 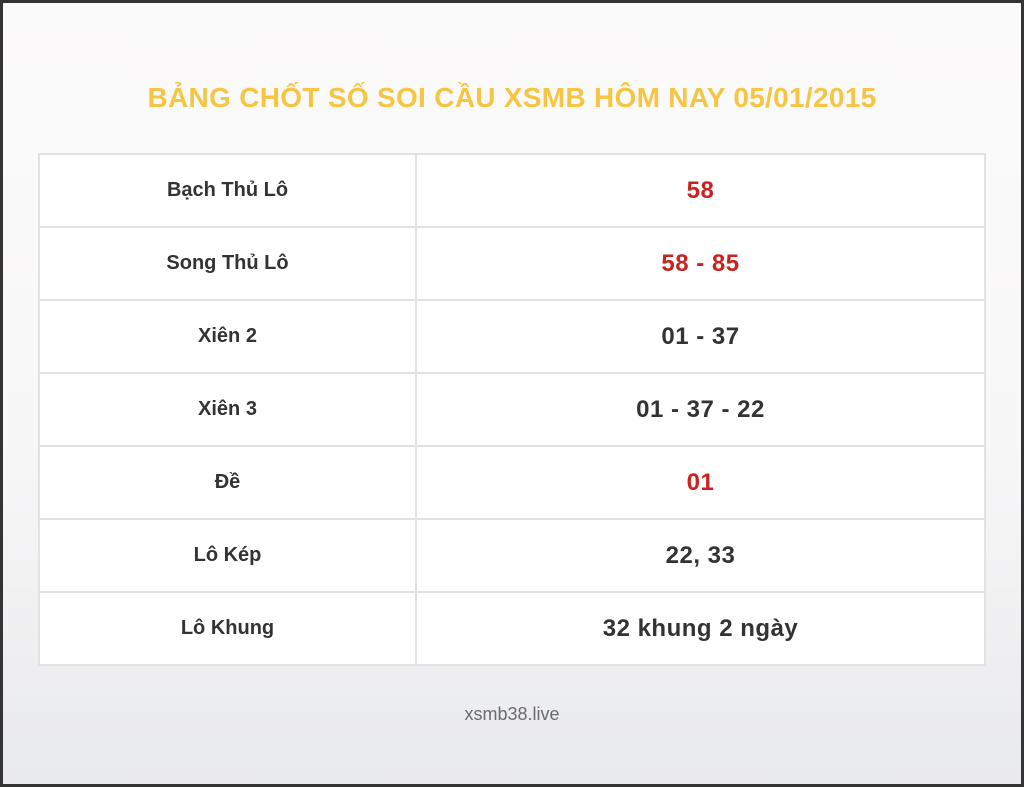 I want to click on row-value: 22, 33, so click(x=700, y=555).